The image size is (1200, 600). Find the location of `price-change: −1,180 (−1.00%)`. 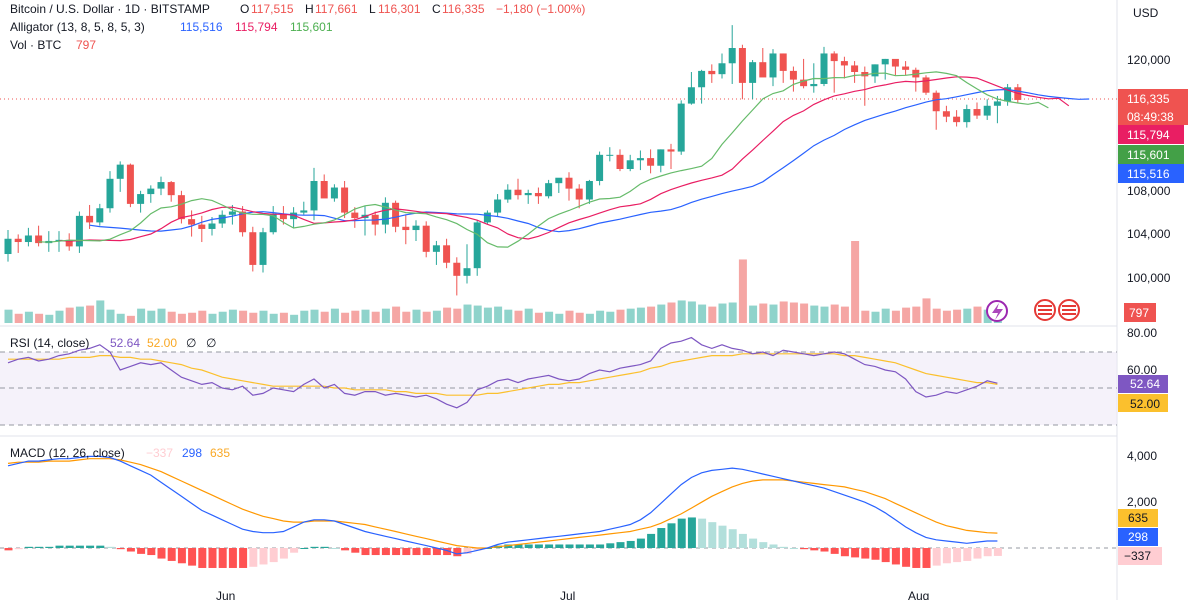

price-change: −1,180 (−1.00%) is located at coordinates (540, 9).